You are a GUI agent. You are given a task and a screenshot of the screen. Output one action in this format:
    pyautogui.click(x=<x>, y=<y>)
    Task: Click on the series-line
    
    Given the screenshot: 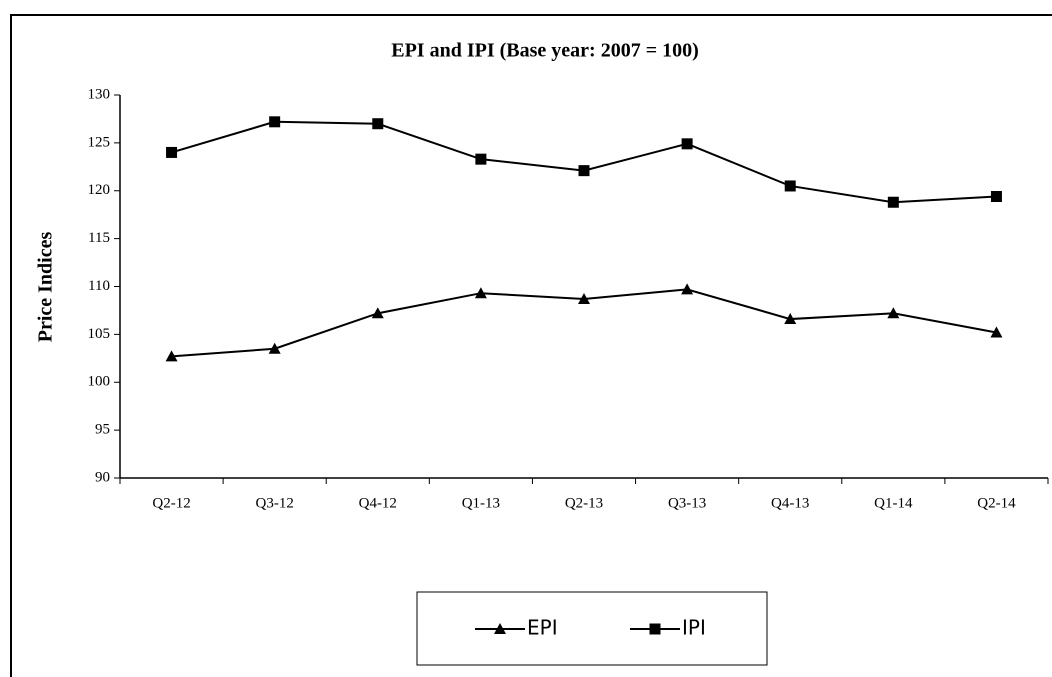 What is the action you would take?
    pyautogui.click(x=584, y=162)
    